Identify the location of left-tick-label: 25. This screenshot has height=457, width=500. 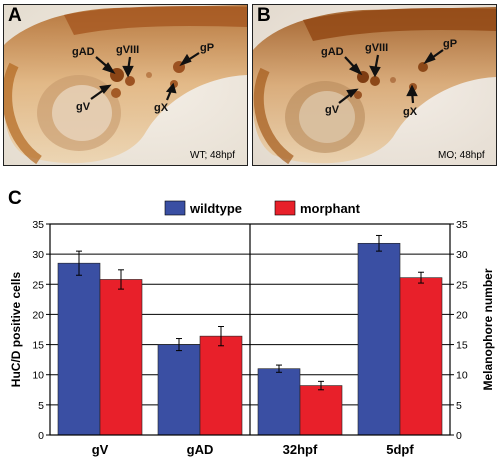
(38, 285).